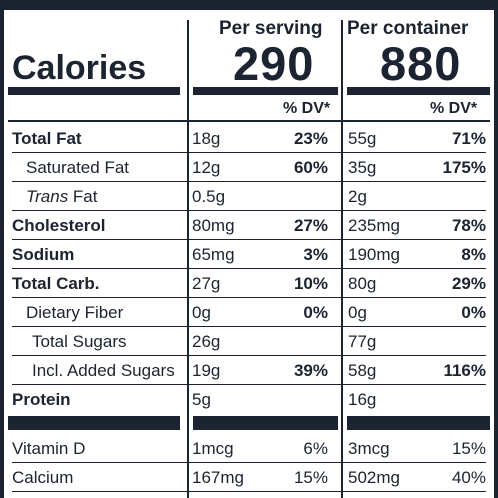  What do you see at coordinates (206, 138) in the screenshot?
I see `amount-per-serving: 18g` at bounding box center [206, 138].